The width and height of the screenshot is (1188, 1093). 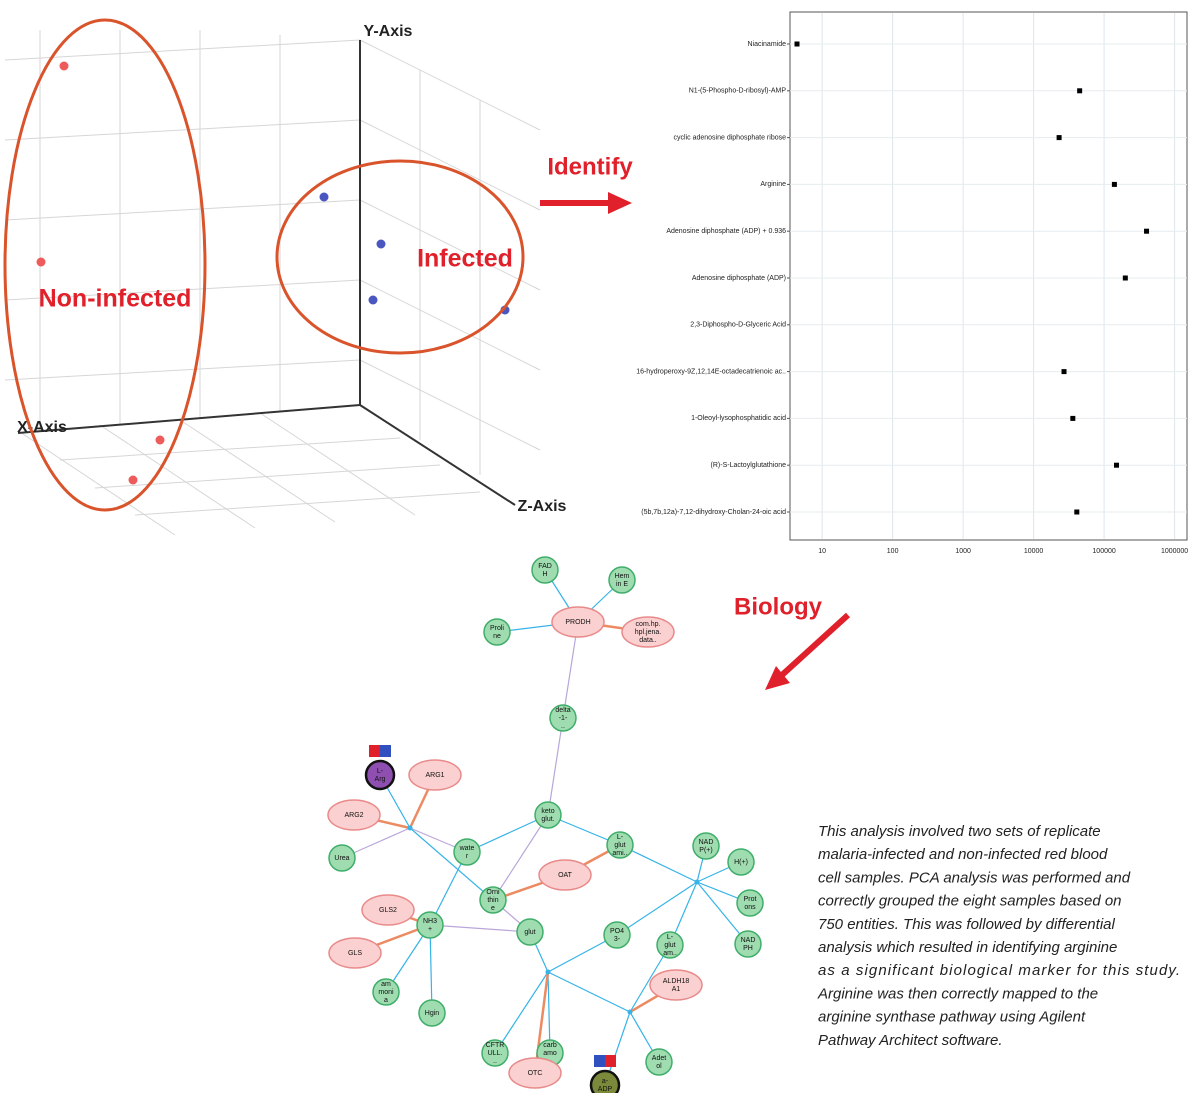 I want to click on caption-line: Pathway Architect software., so click(x=910, y=1040).